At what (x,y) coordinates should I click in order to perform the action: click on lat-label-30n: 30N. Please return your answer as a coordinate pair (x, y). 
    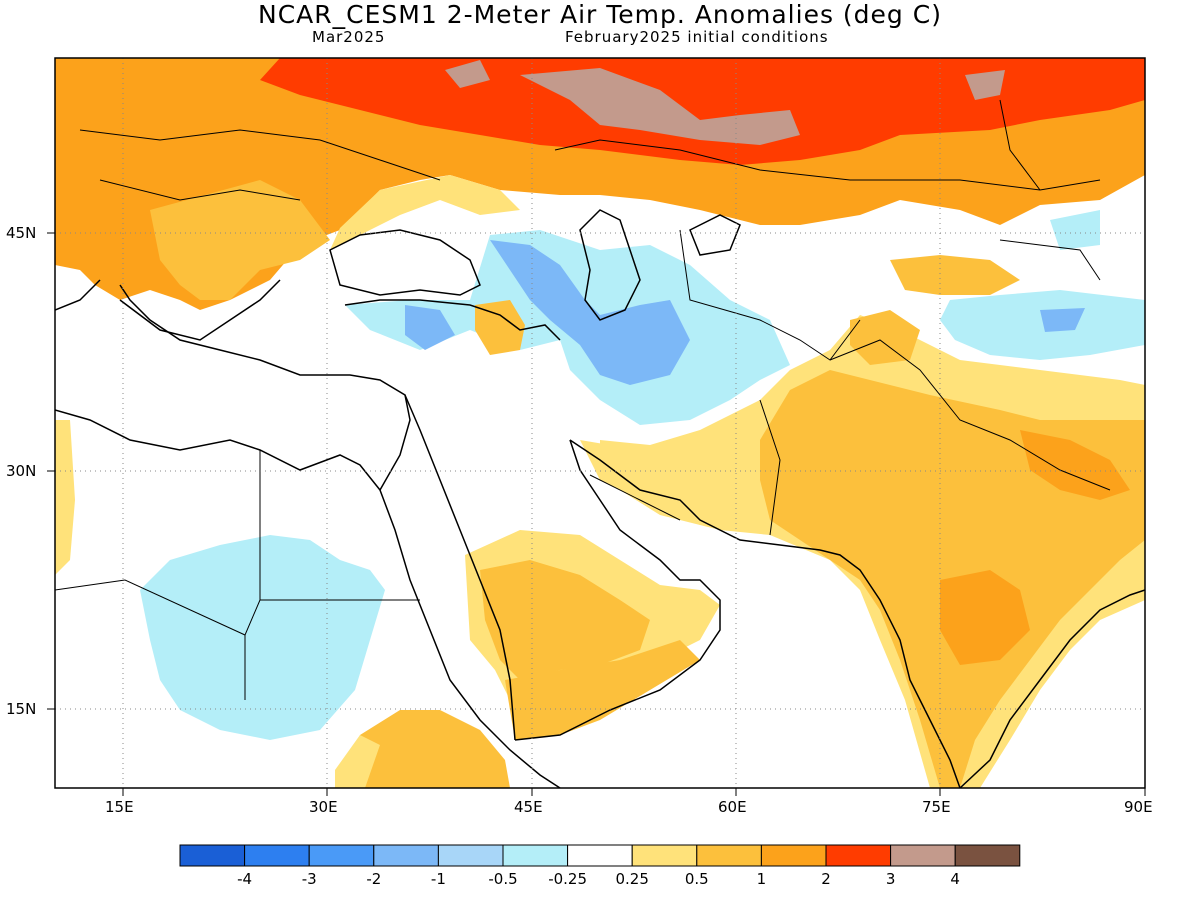
    Looking at the image, I should click on (21, 471).